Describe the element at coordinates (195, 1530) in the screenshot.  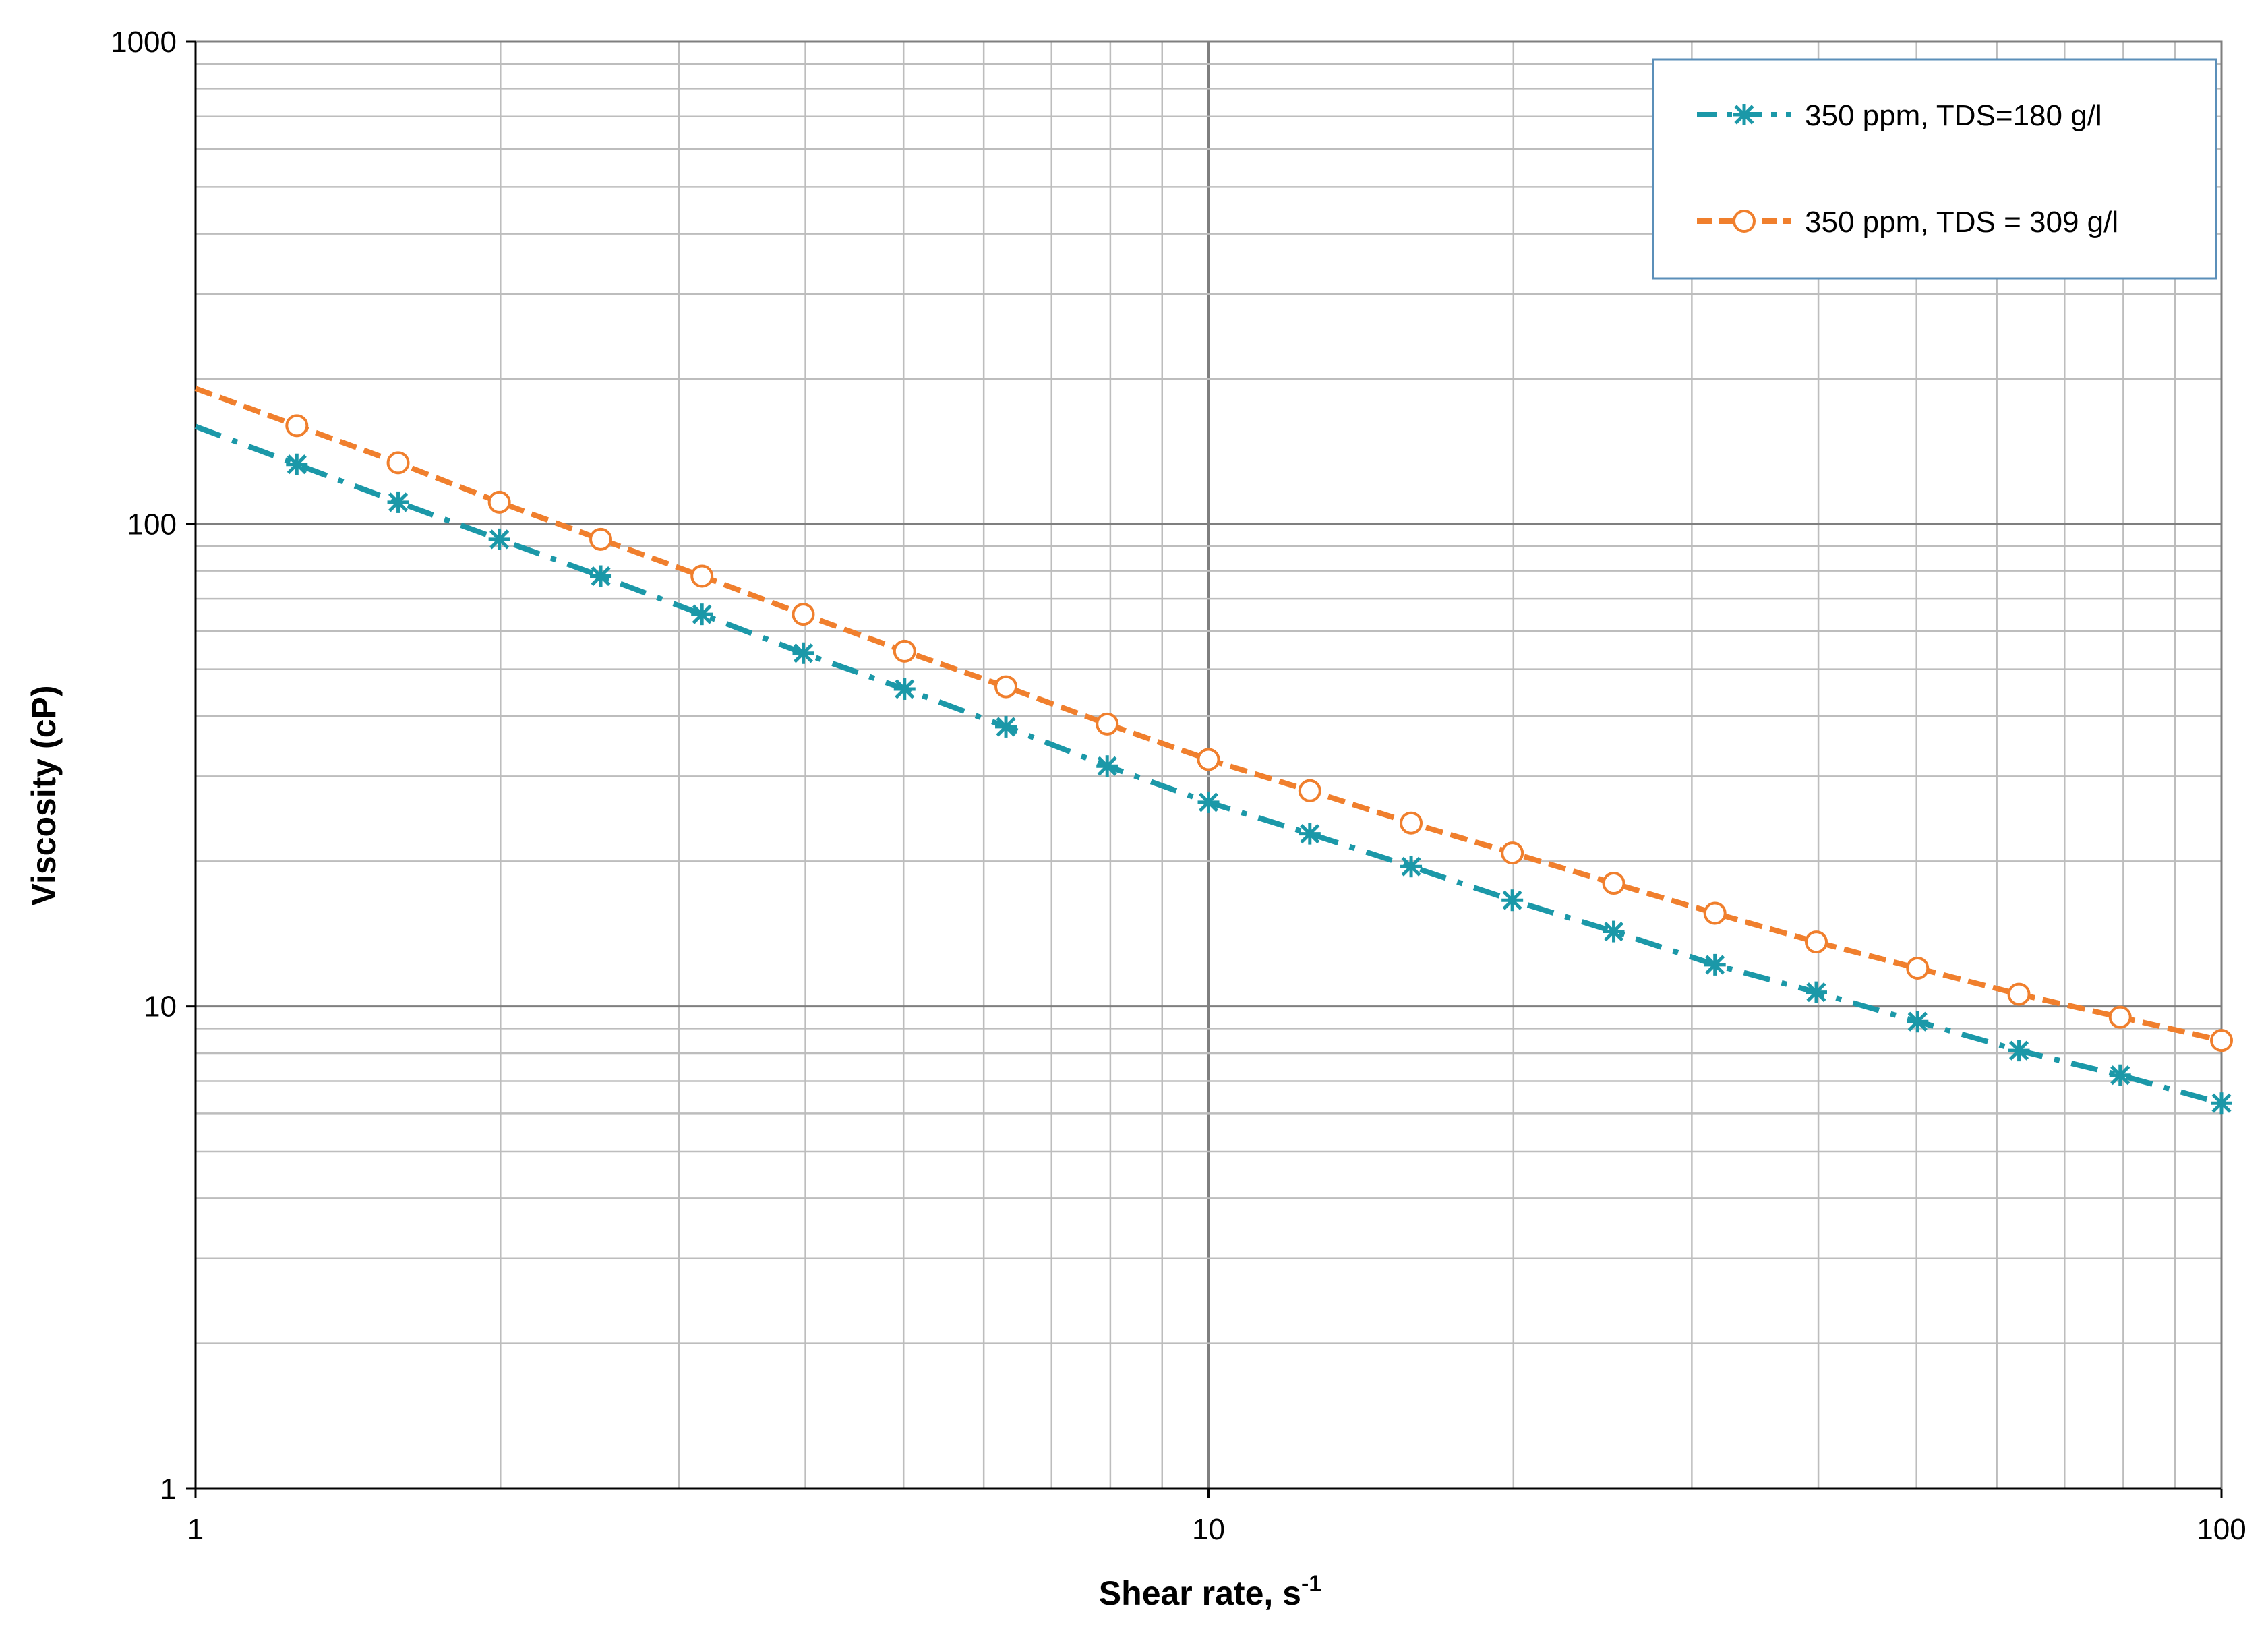
I see `x-tick-label: 1` at that location.